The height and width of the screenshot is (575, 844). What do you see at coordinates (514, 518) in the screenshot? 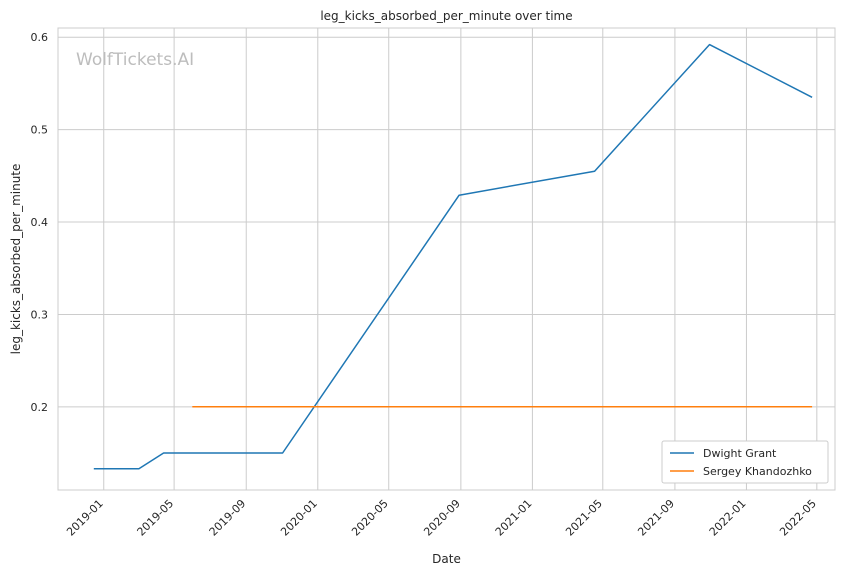
I see `x-tick-label: 2021-01` at bounding box center [514, 518].